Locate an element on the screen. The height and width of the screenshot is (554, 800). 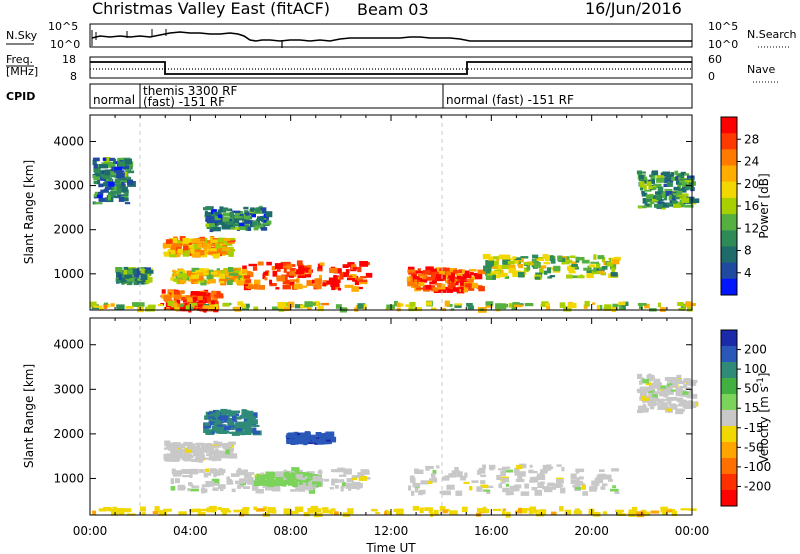
noise-left-tick-top: 10^5 is located at coordinates (63, 26).